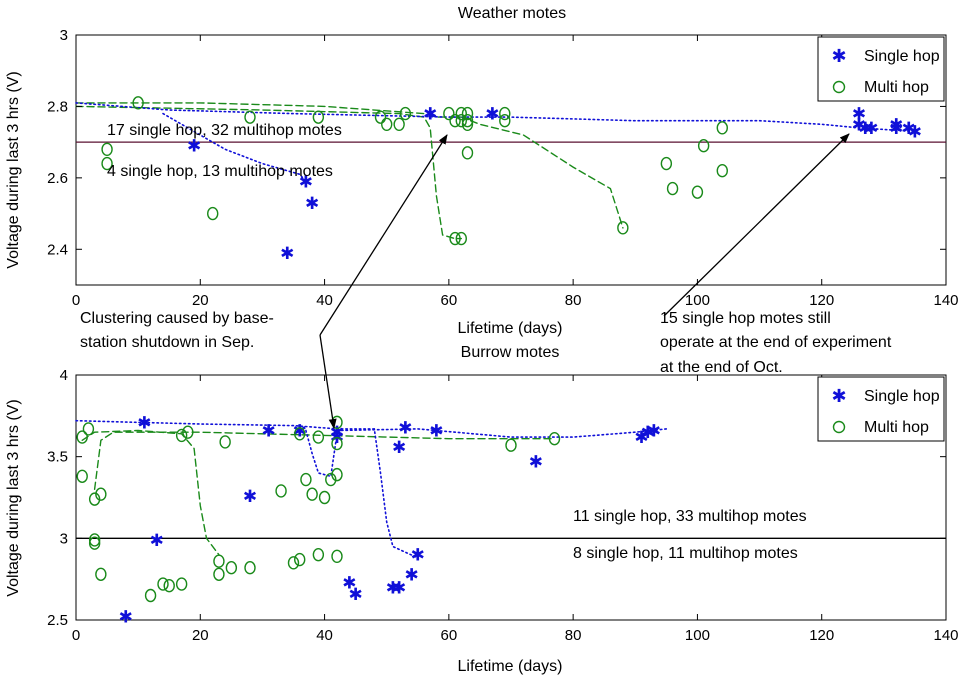  I want to click on y-tick-label: 4, so click(64, 375).